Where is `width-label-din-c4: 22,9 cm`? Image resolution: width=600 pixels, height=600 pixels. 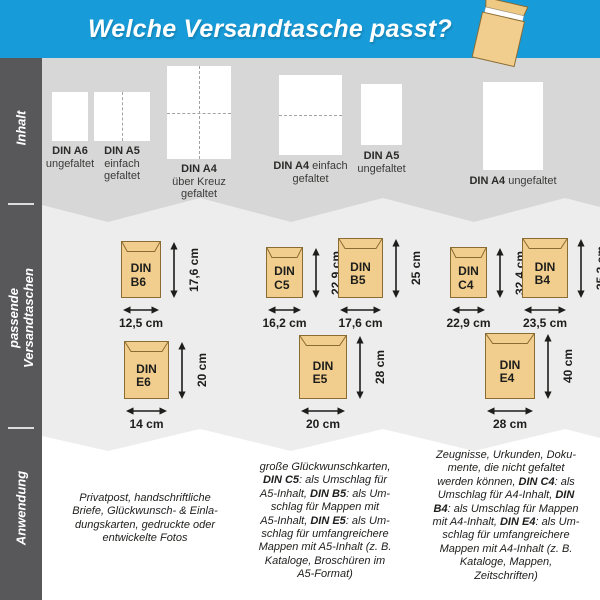
width-label-din-c4: 22,9 cm is located at coordinates (468, 323).